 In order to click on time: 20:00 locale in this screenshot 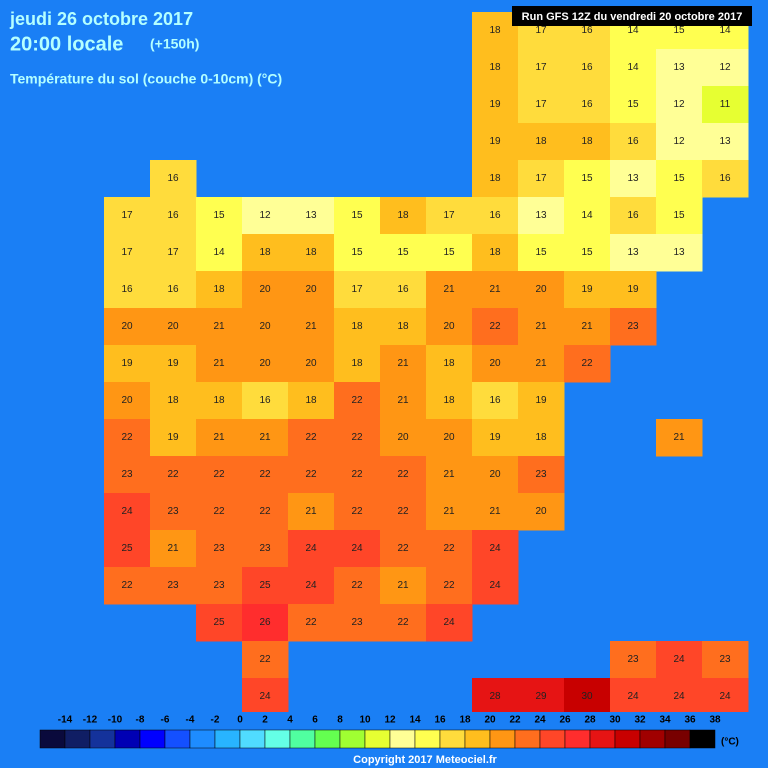, I will do `click(66, 44)`.